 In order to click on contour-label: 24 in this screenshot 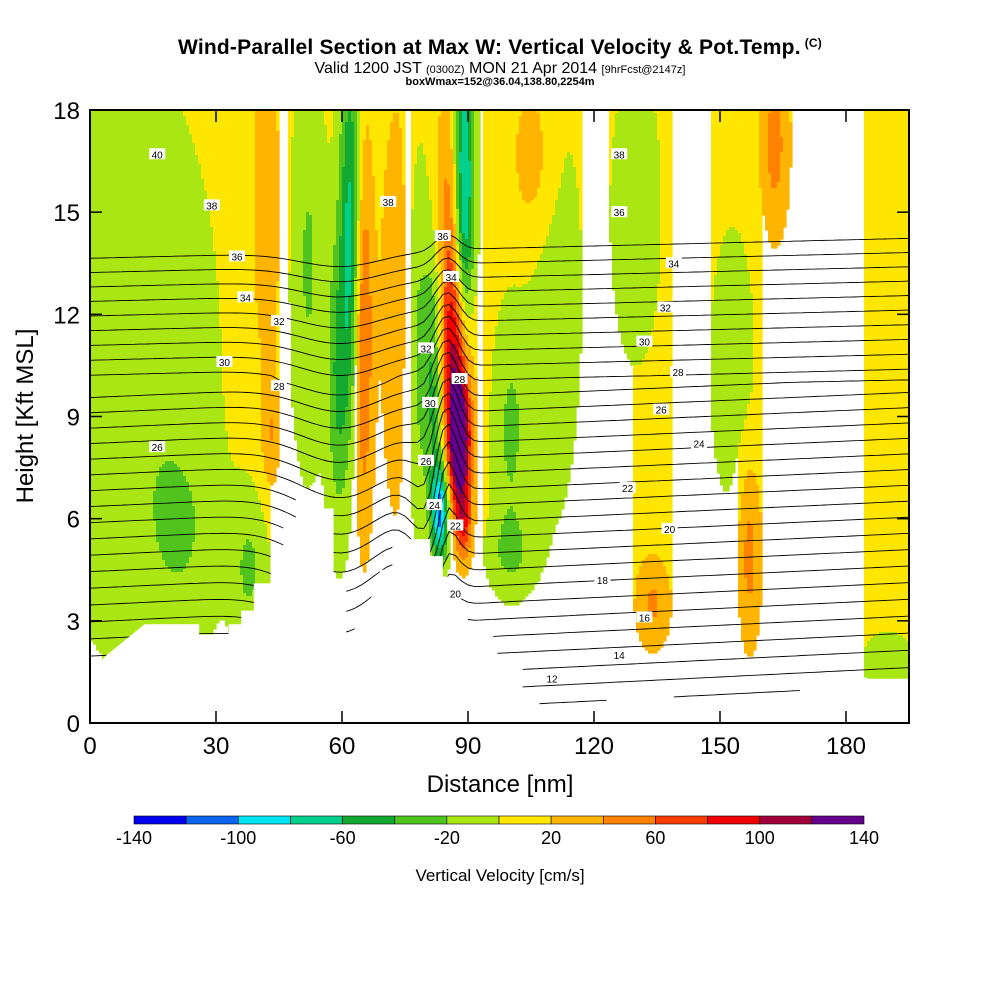, I will do `click(699, 444)`.